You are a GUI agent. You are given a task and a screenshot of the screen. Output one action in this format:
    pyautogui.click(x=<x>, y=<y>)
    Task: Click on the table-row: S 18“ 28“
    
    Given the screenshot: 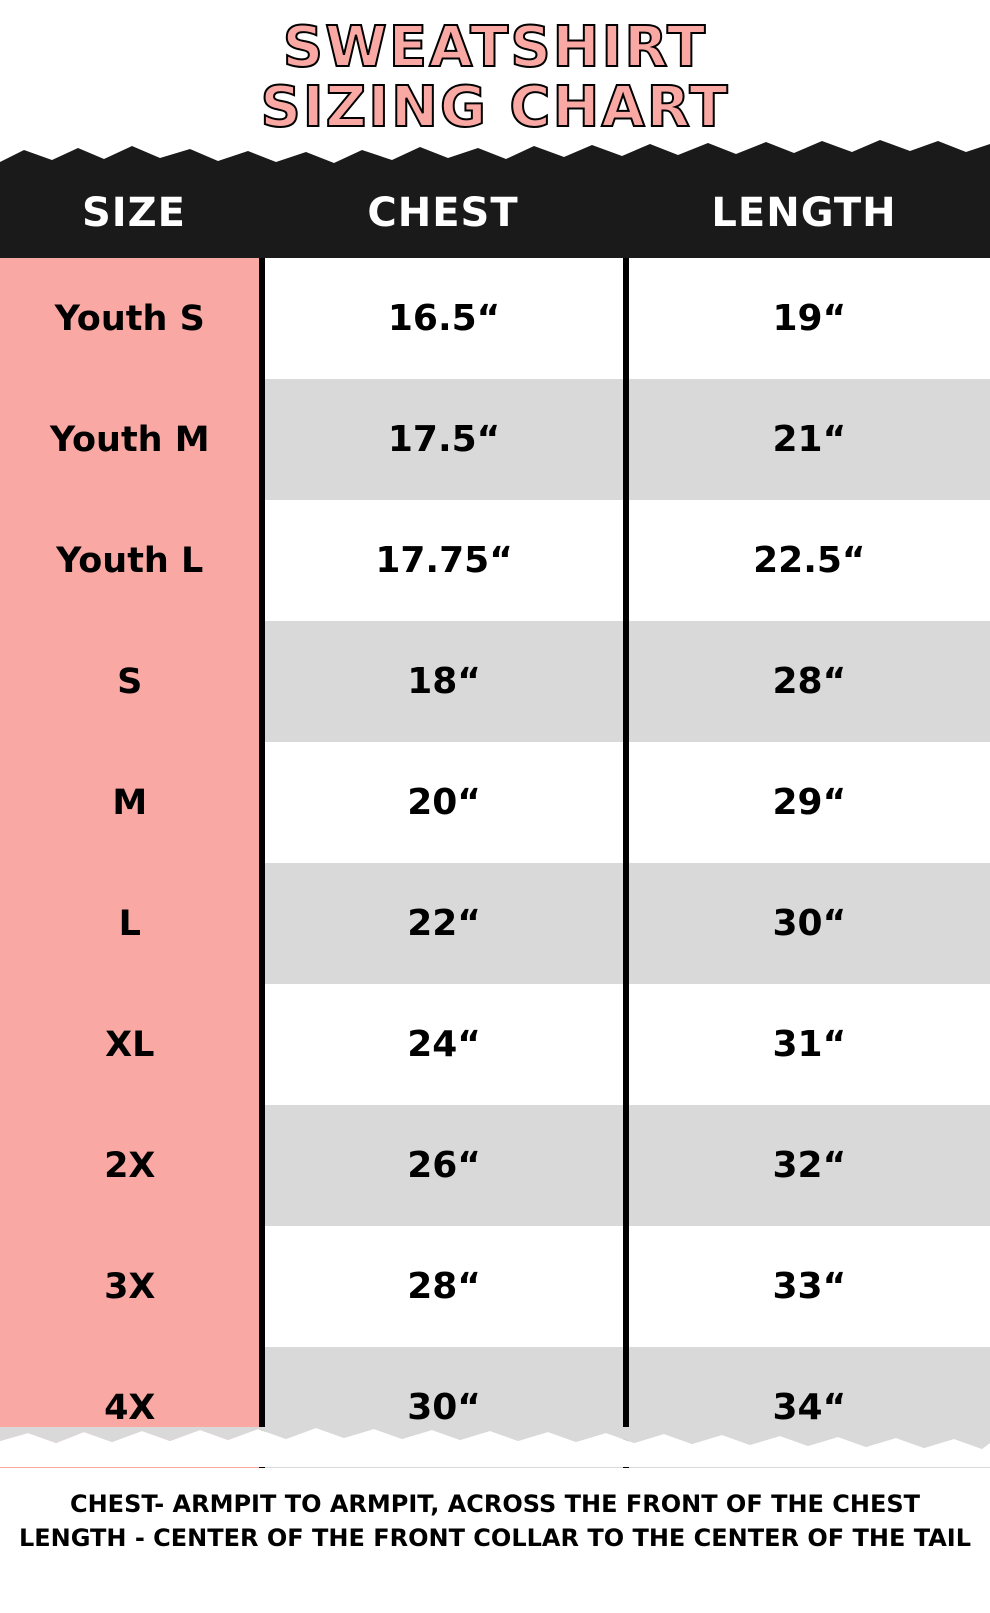 What is the action you would take?
    pyautogui.click(x=495, y=681)
    